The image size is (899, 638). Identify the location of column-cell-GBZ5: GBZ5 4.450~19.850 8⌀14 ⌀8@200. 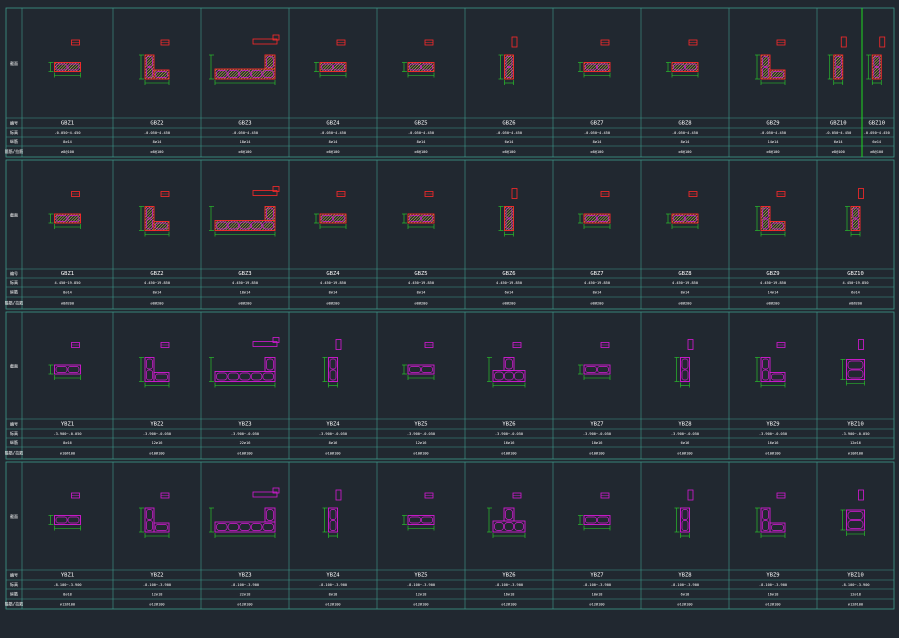
(418, 248).